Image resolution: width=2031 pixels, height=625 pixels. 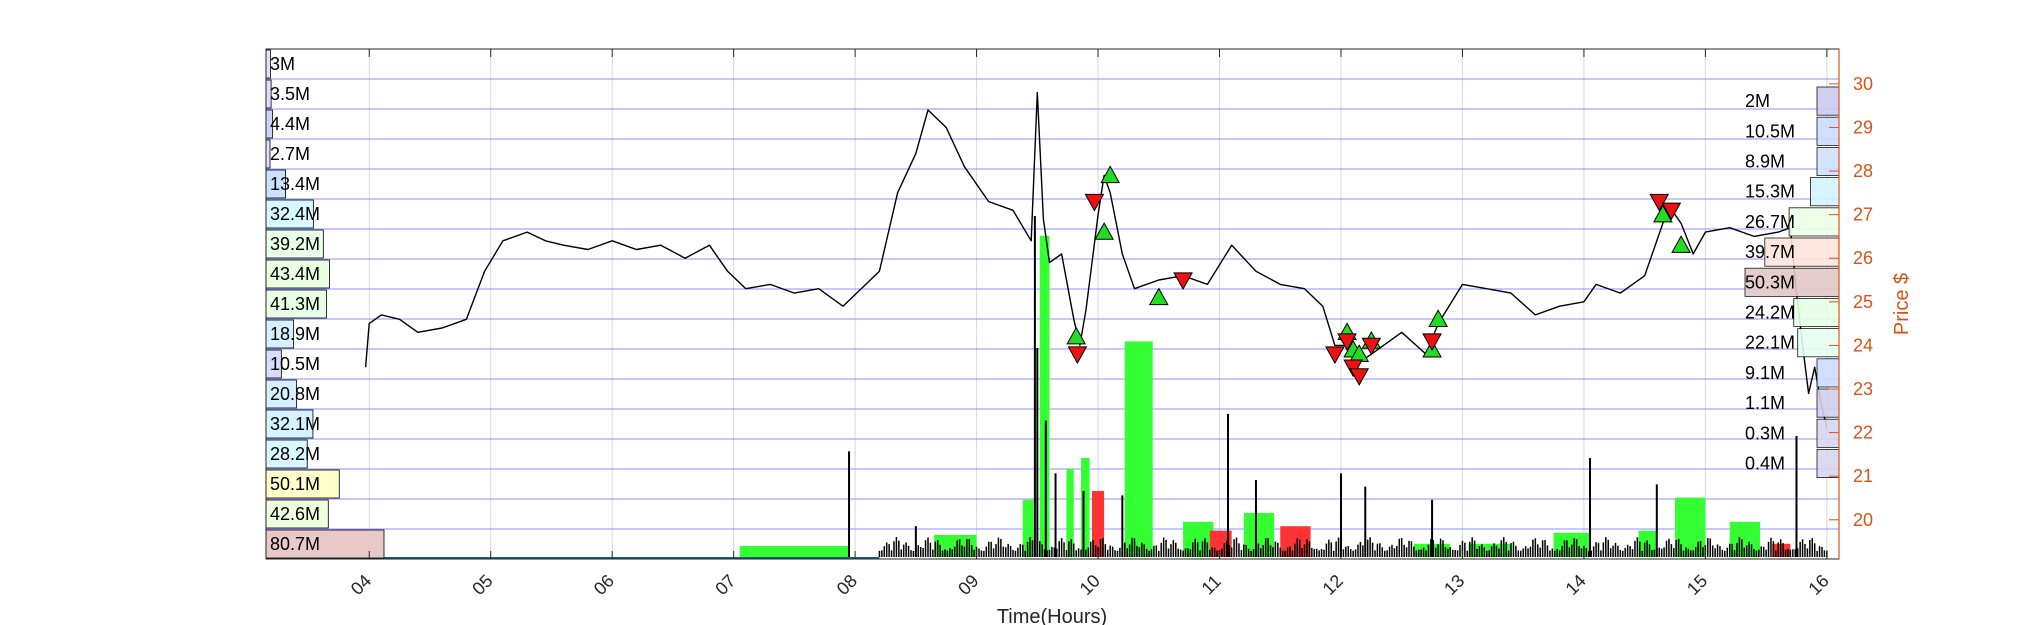 What do you see at coordinates (1818, 585) in the screenshot?
I see `x-tick-label: 16` at bounding box center [1818, 585].